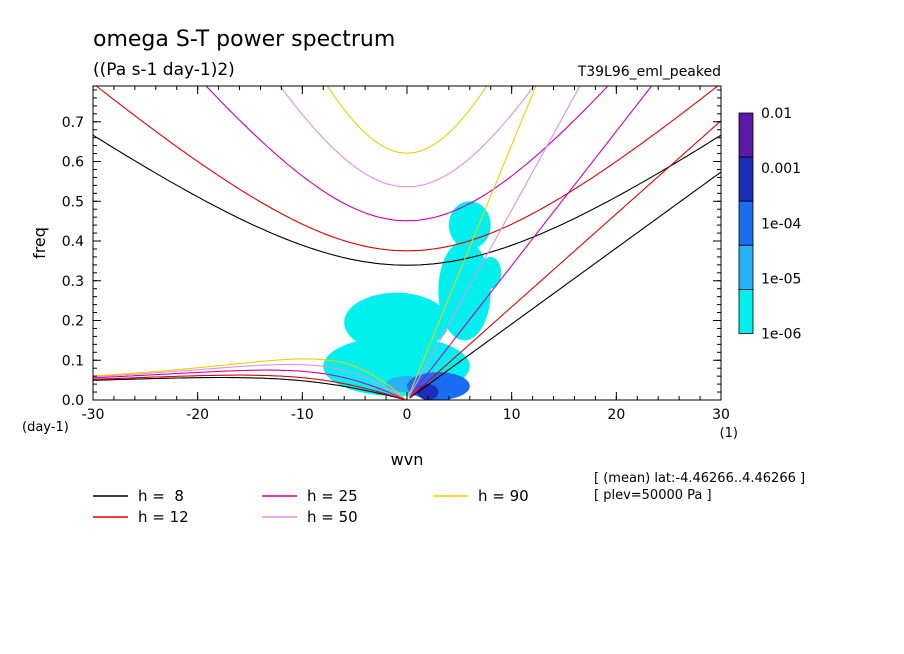 This screenshot has height=654, width=904. Describe the element at coordinates (729, 433) in the screenshot. I see `x-unit-label: (1)` at that location.